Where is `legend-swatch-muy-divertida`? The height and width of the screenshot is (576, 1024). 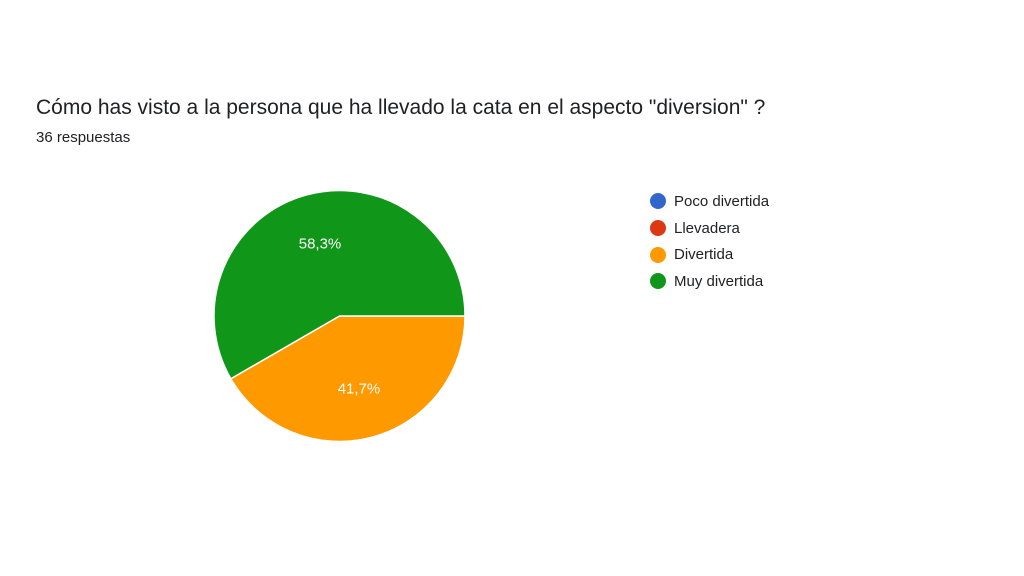
legend-swatch-muy-divertida is located at coordinates (658, 281).